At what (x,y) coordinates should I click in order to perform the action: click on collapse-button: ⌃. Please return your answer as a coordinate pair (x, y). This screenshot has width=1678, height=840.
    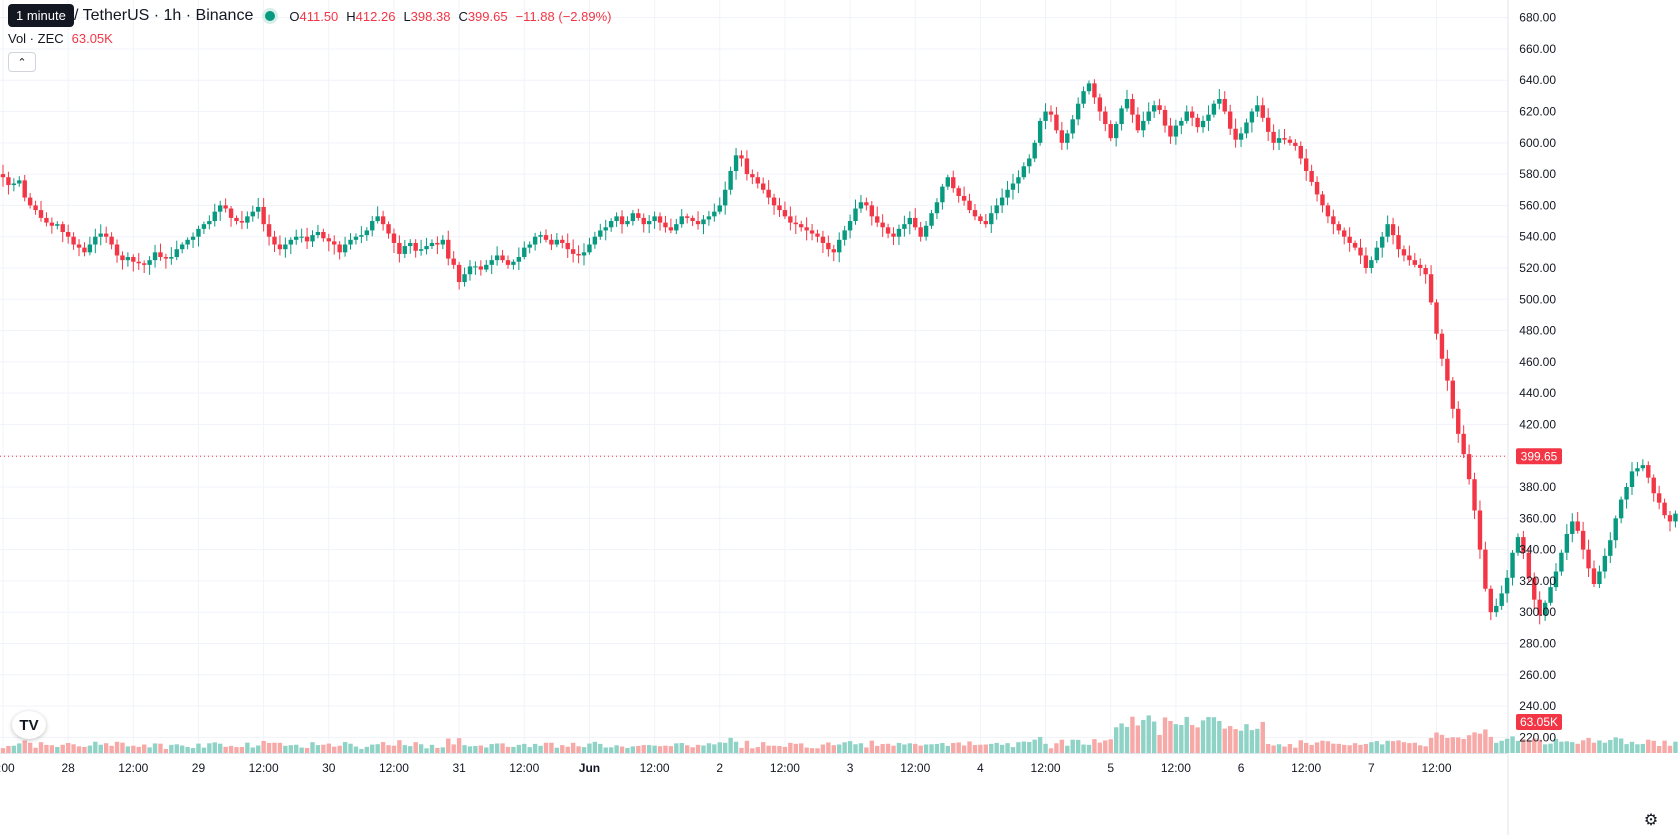
    Looking at the image, I should click on (22, 62).